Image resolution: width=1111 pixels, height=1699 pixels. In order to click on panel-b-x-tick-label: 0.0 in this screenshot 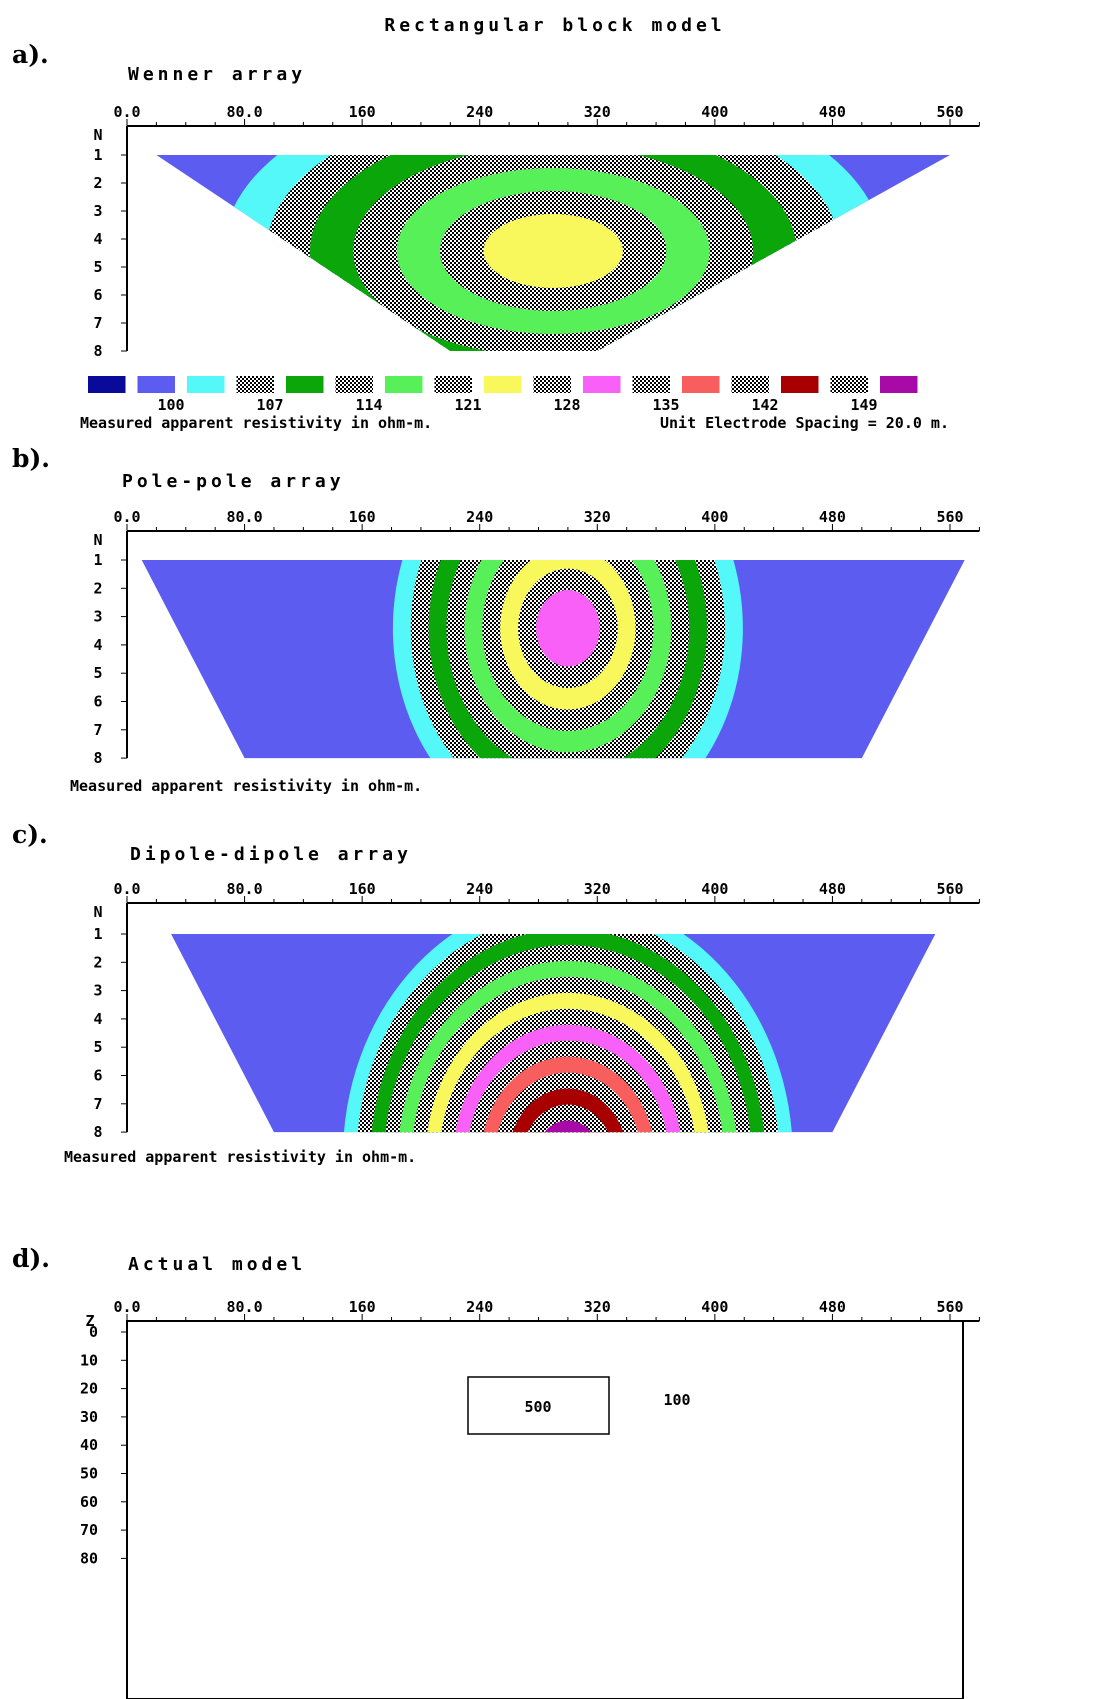, I will do `click(126, 517)`.